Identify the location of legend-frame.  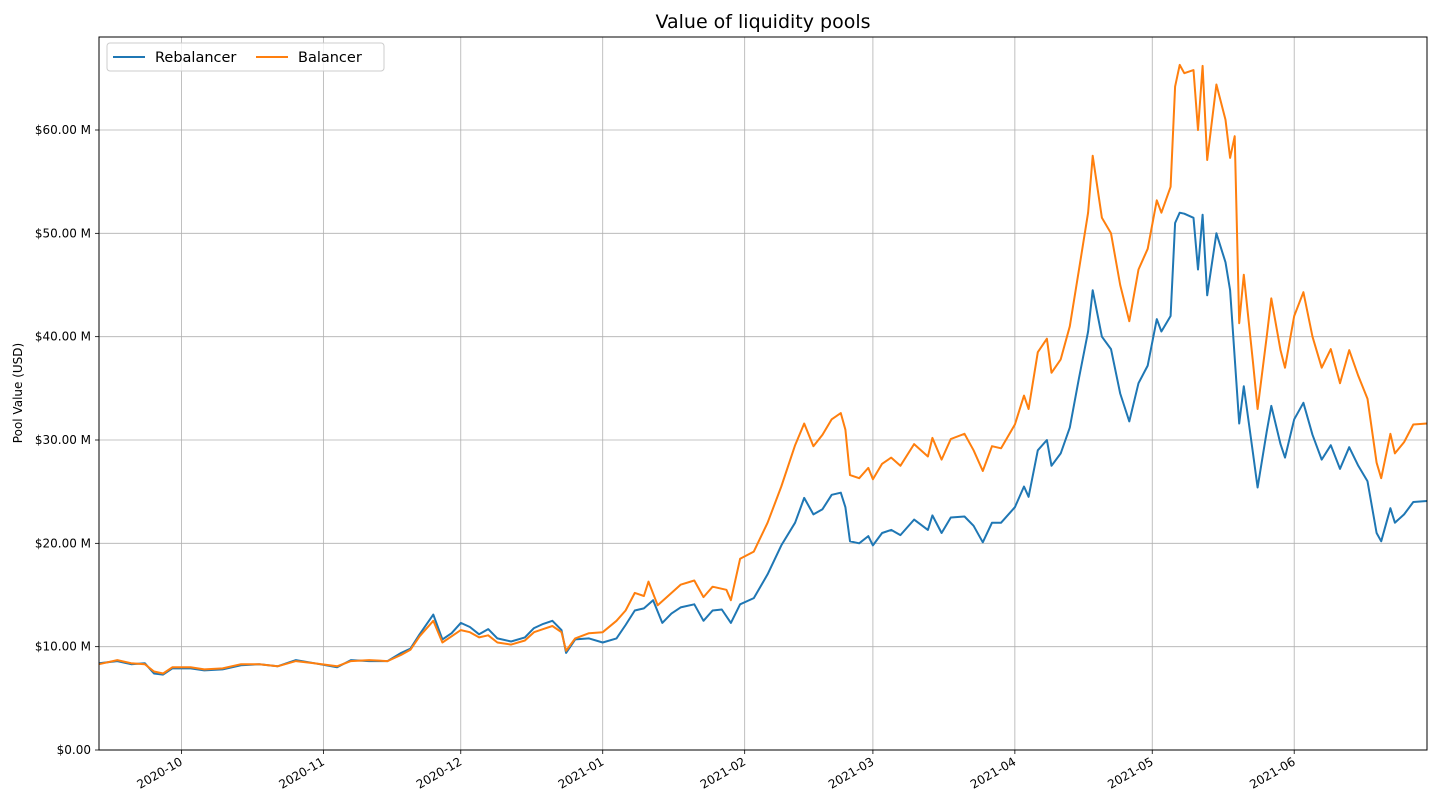
(245, 57).